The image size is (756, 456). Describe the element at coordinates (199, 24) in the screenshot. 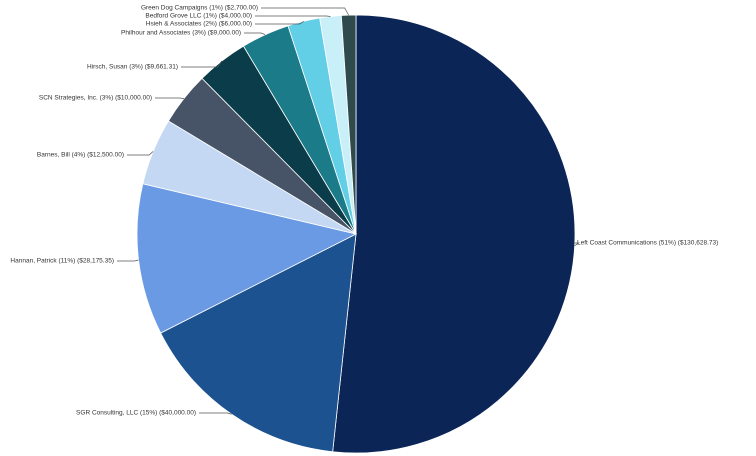

I see `slice-label: Hsieh & Associates (2%) ($6,000.00)` at that location.